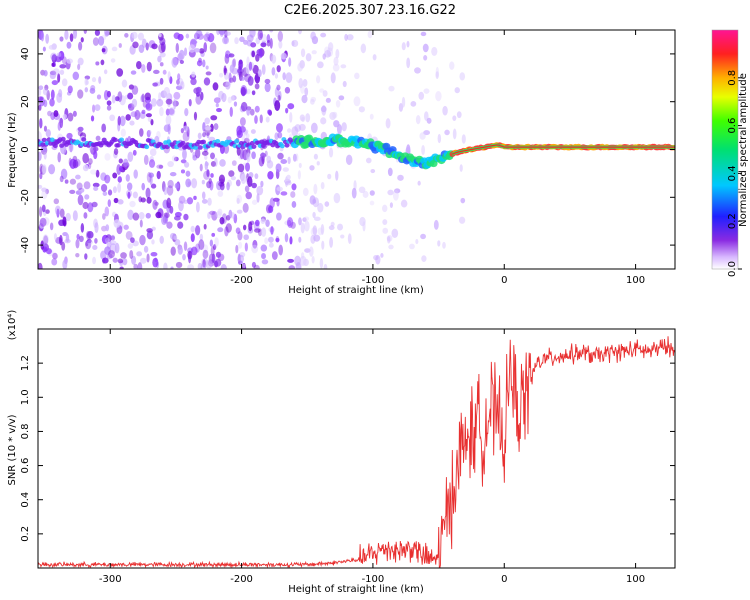 Image resolution: width=750 pixels, height=600 pixels. Describe the element at coordinates (25, 197) in the screenshot. I see `spectrogram-ytick-label: -20` at that location.